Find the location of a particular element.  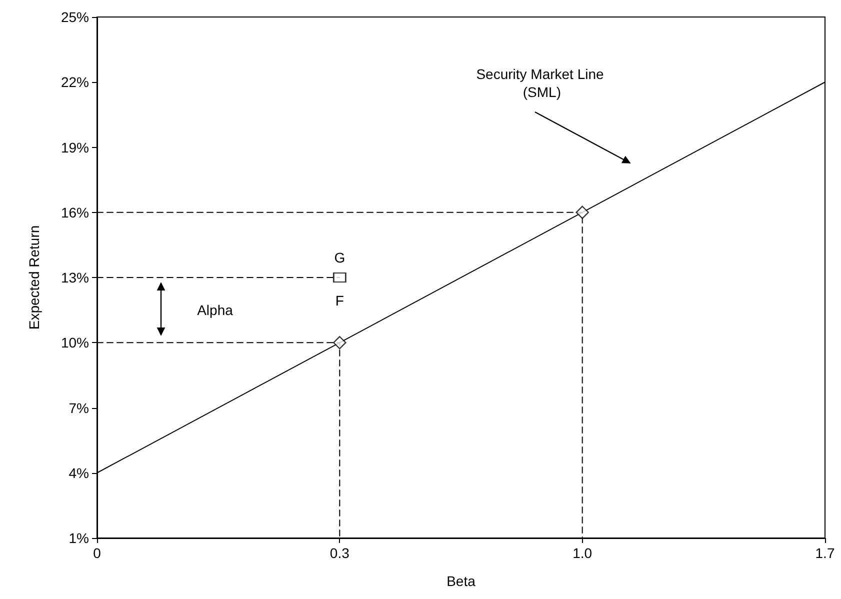

y-tick-label: 19% is located at coordinates (74, 147).